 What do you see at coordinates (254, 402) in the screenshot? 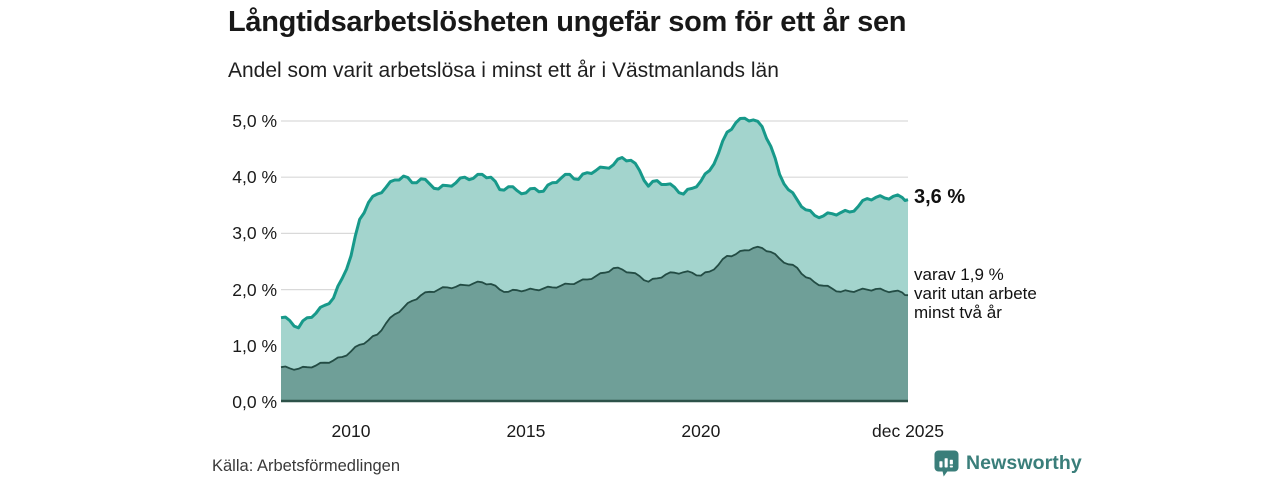
I see `y-tick-label: 0,0 %` at bounding box center [254, 402].